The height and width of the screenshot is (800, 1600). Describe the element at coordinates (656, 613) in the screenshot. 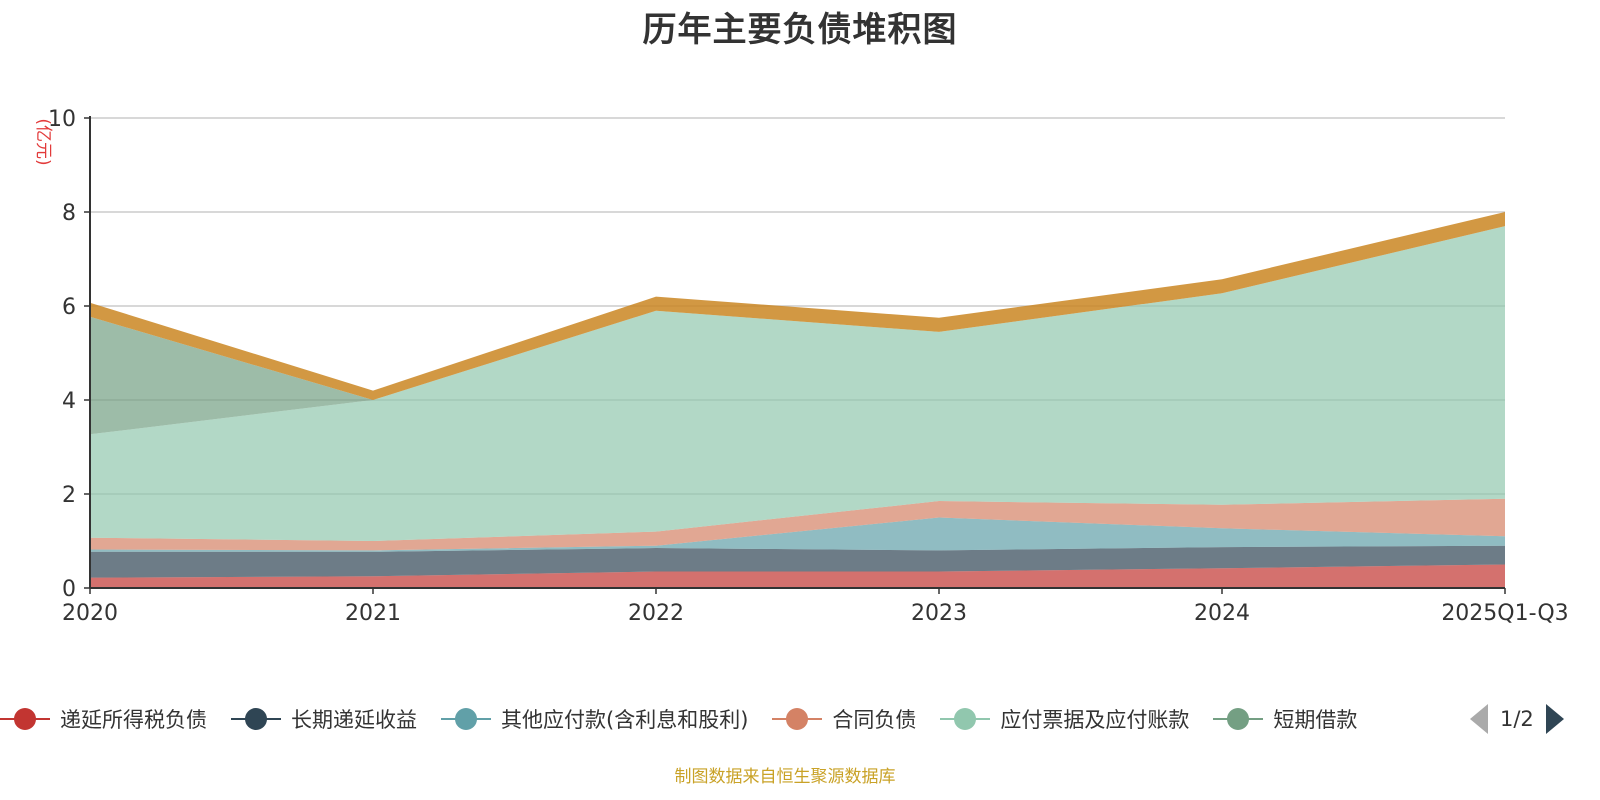

I see `x-tick-label: 2022` at that location.